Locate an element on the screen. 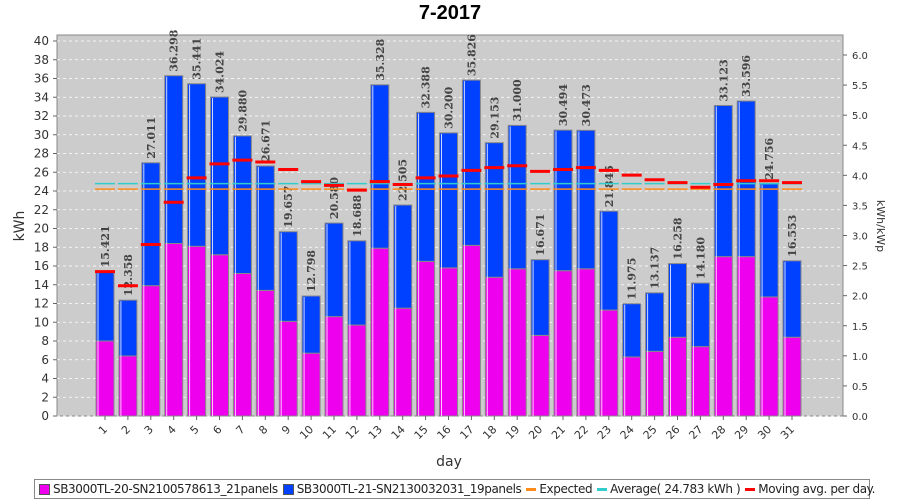 The image size is (900, 500). y-tick-label: 18 is located at coordinates (41, 247).